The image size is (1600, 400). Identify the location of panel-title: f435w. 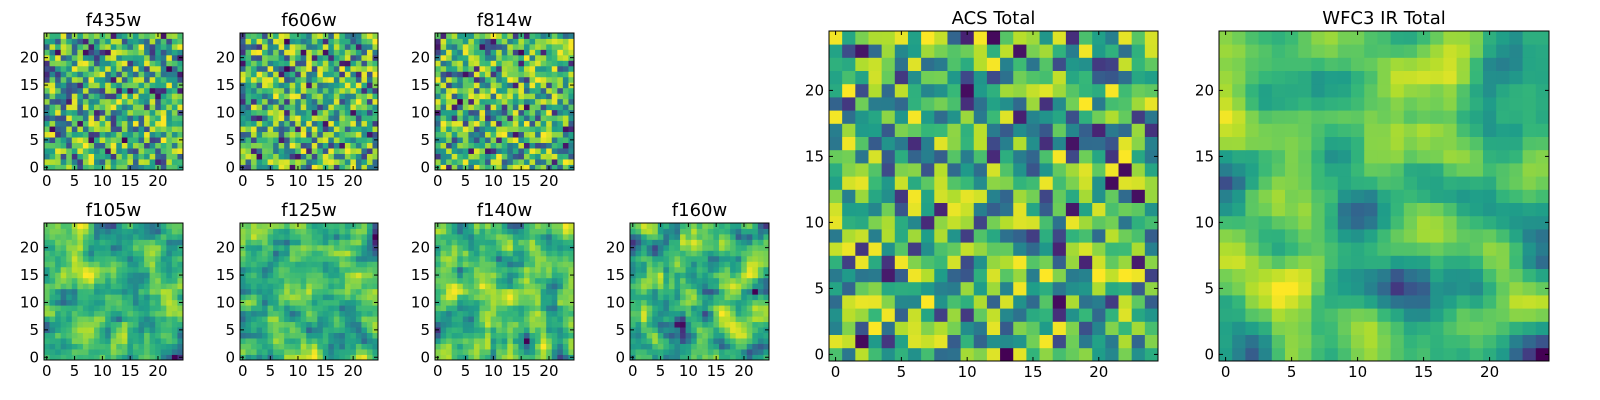
(113, 20).